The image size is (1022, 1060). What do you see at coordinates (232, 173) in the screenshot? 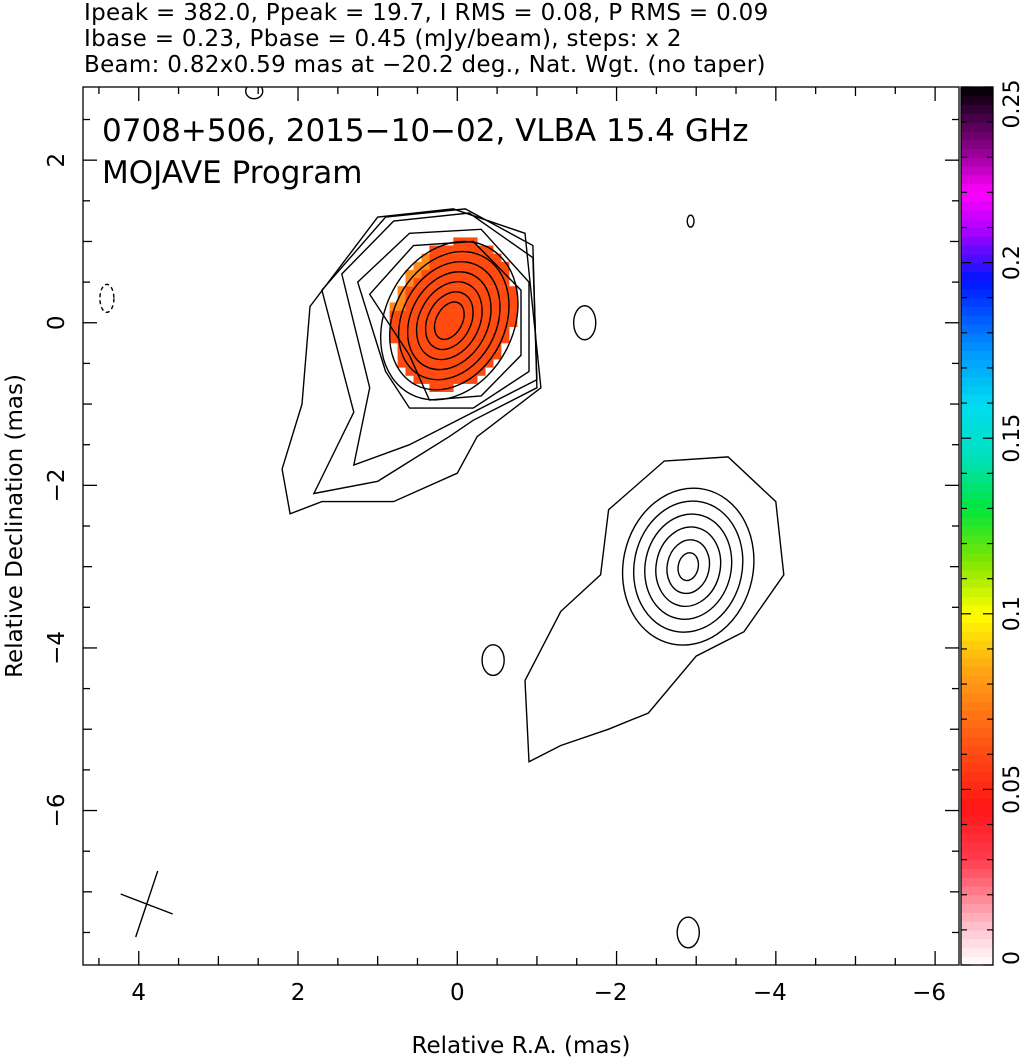
I see `program-annotation: MOJAVE Program` at bounding box center [232, 173].